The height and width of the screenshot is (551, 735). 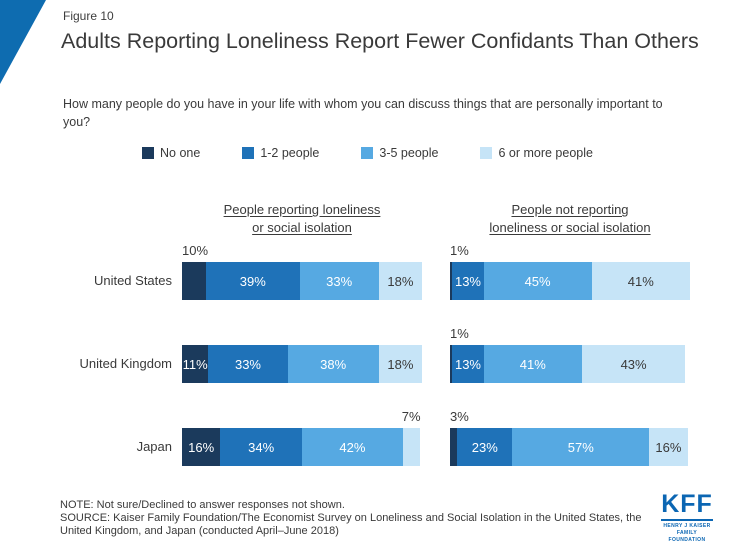 I want to click on bar-segment: 34%, so click(x=261, y=447).